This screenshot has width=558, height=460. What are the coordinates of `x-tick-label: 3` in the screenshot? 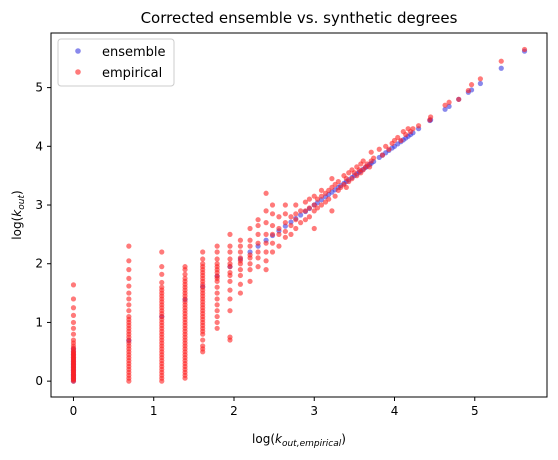 It's located at (314, 411).